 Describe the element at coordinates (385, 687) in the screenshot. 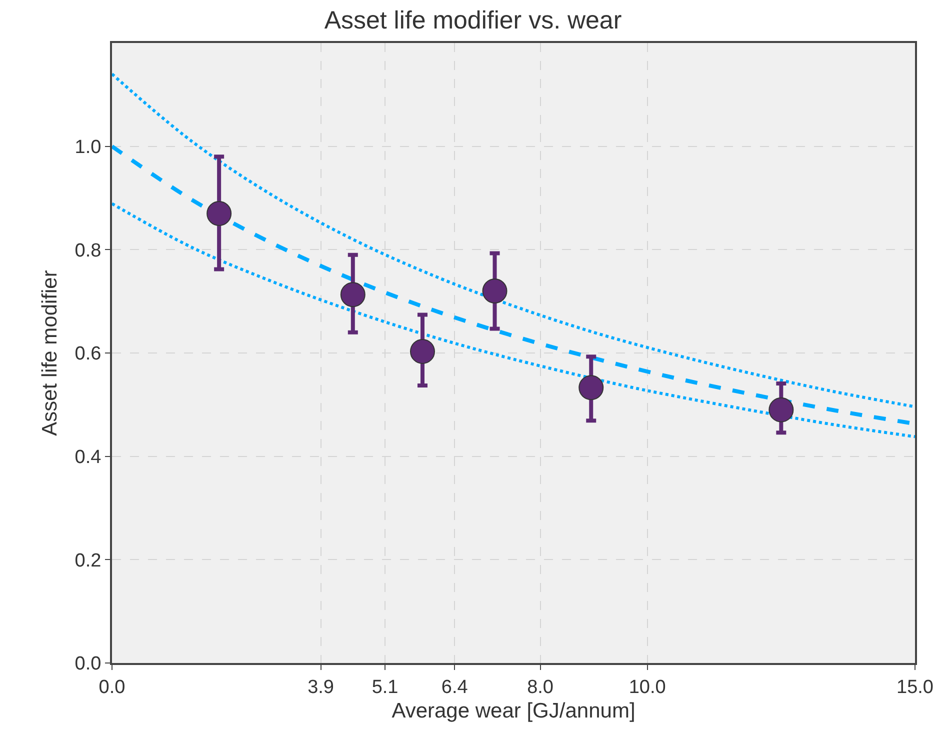

I see `x-tick-label: 5.1` at that location.